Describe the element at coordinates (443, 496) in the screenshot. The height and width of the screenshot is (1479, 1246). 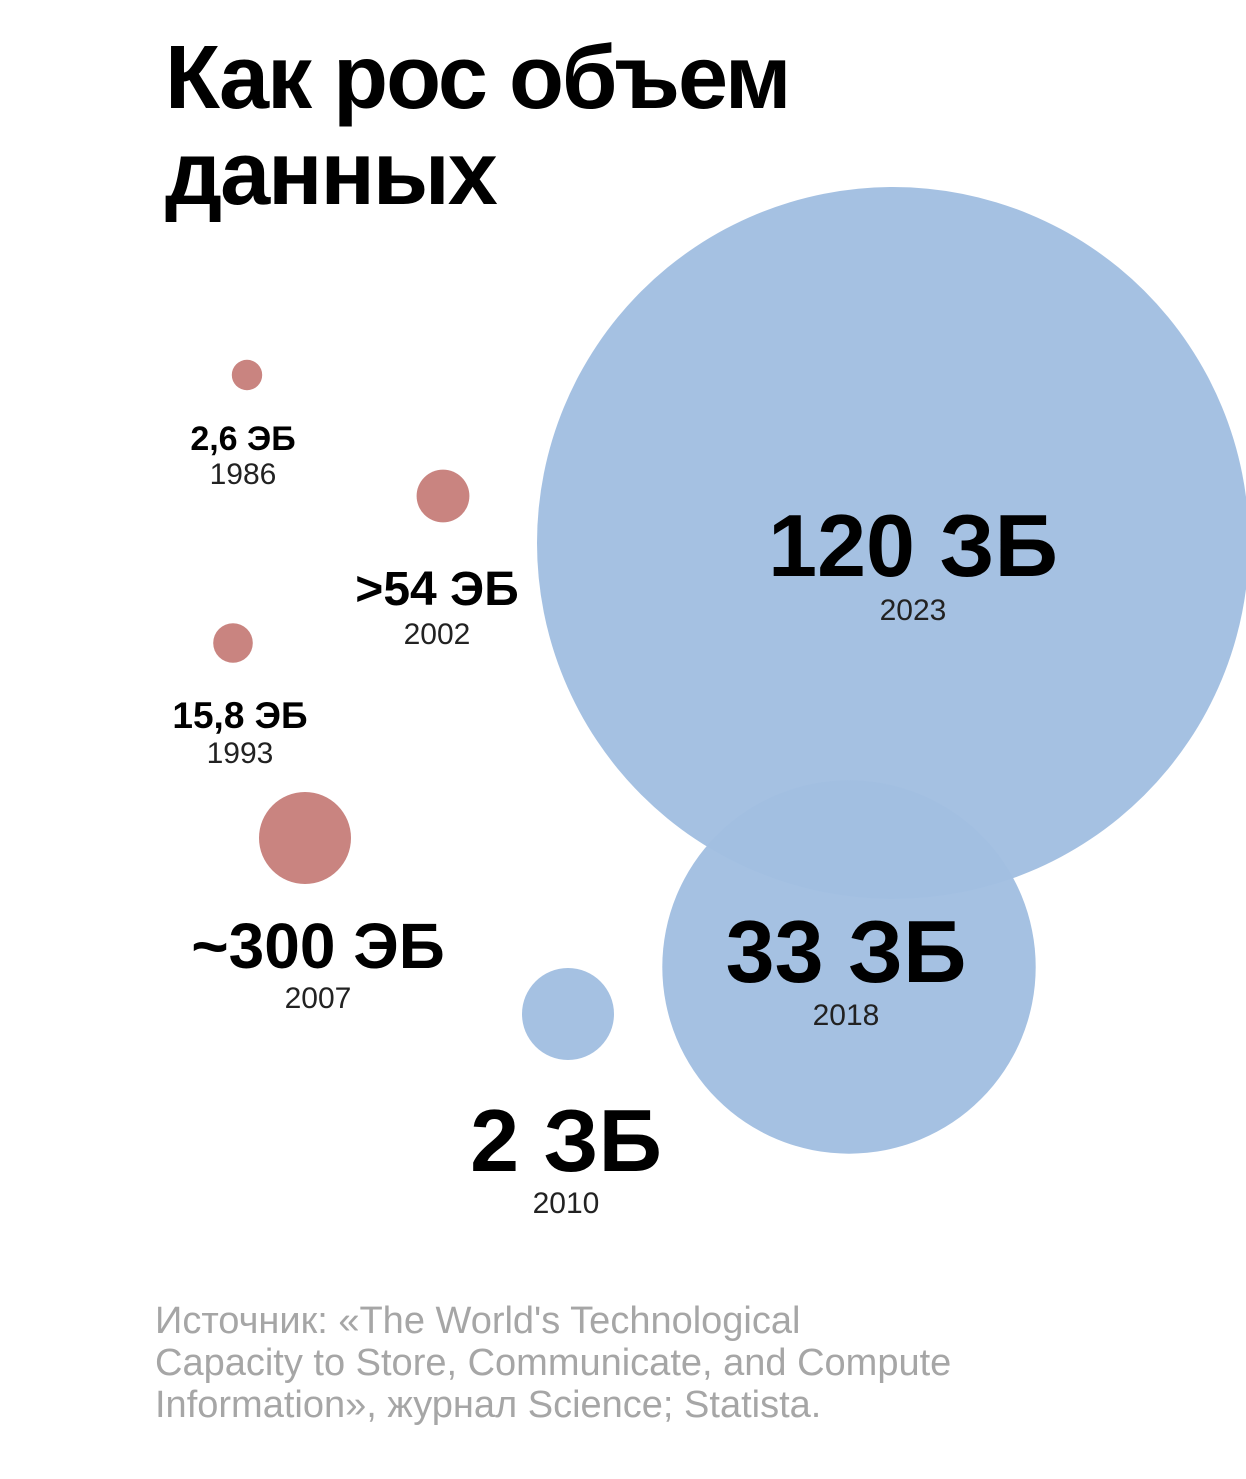
I see `bubble-2002` at that location.